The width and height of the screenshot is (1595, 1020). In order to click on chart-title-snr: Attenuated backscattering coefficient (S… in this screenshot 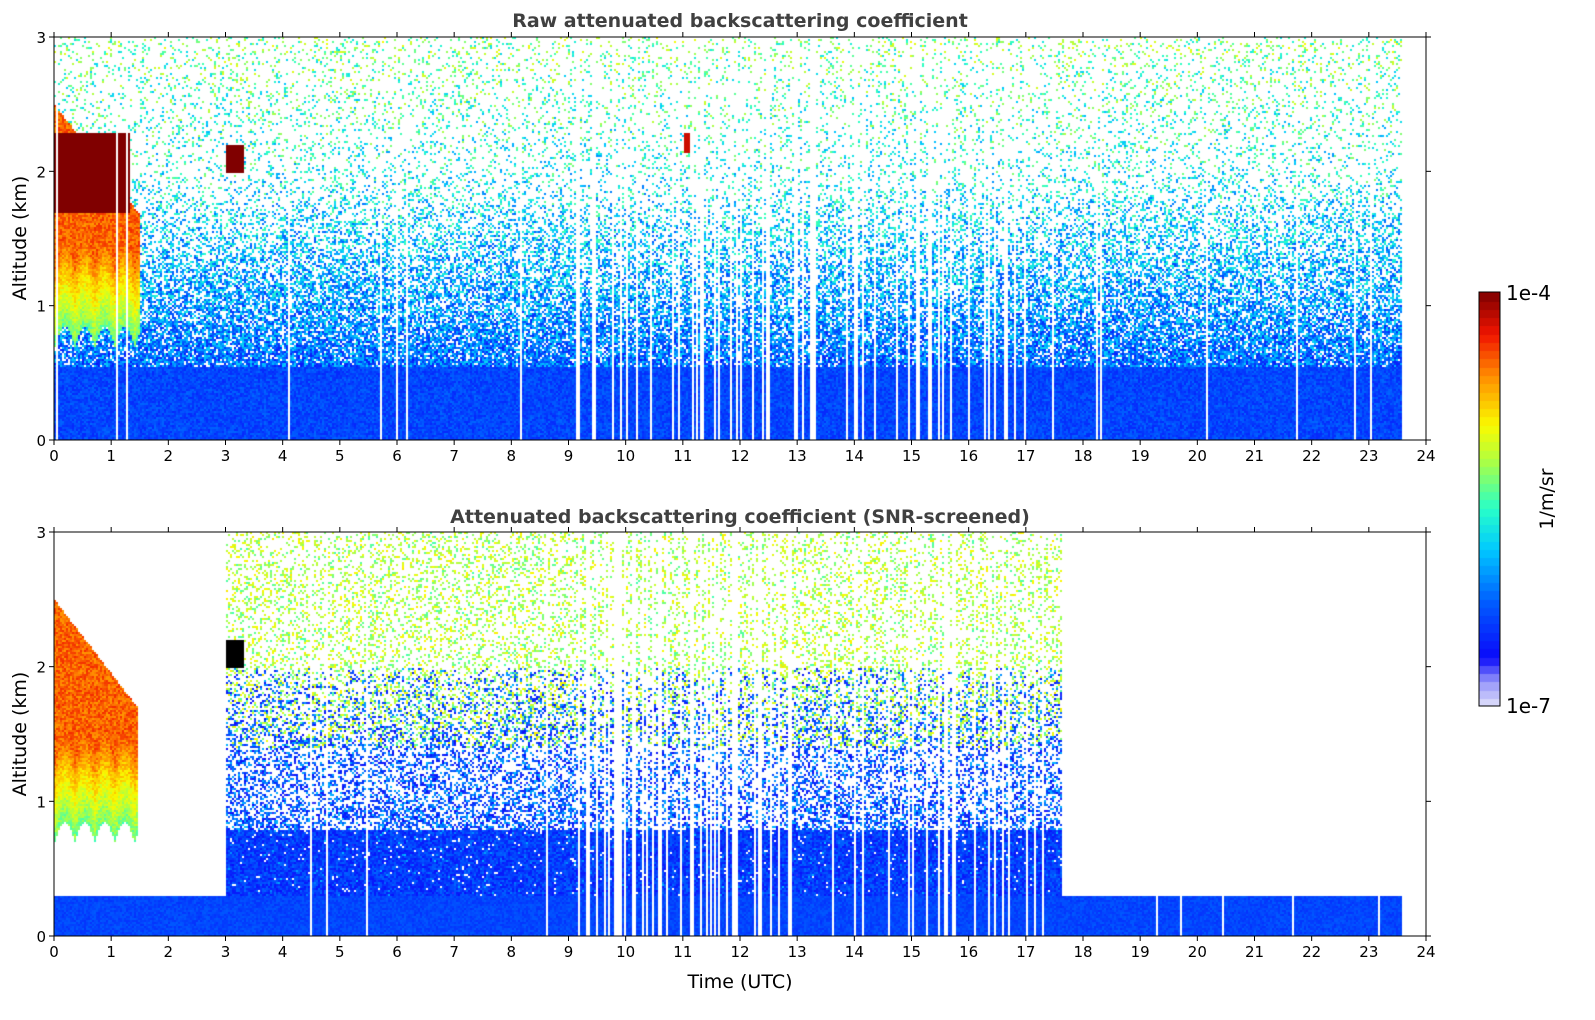, I will do `click(740, 517)`.